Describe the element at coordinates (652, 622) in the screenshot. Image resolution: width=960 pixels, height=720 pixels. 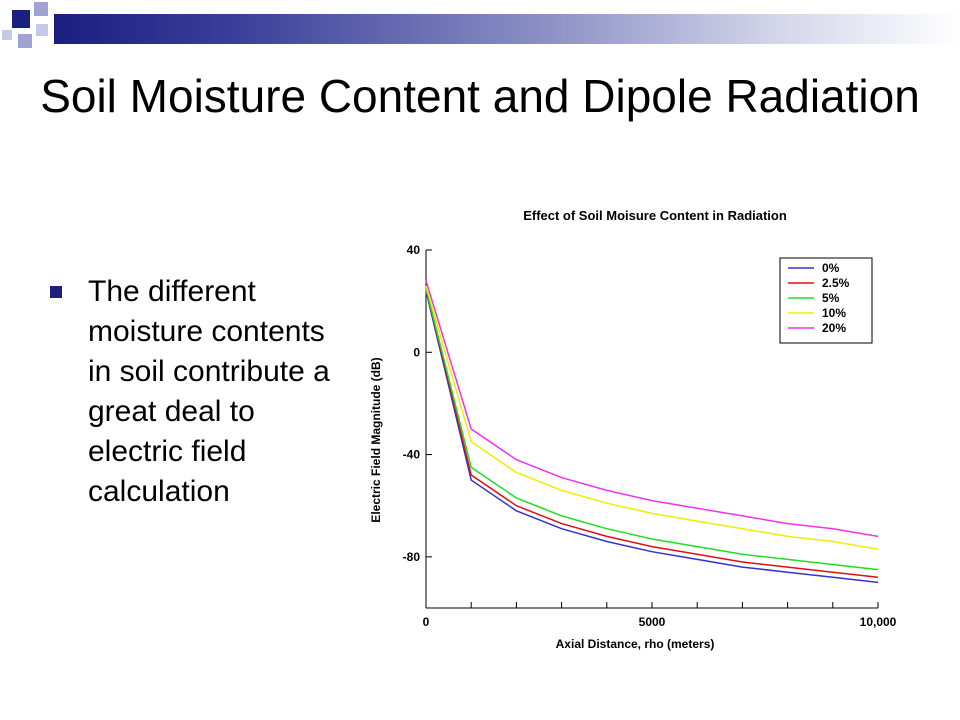
I see `x-tick-label: 5000` at that location.